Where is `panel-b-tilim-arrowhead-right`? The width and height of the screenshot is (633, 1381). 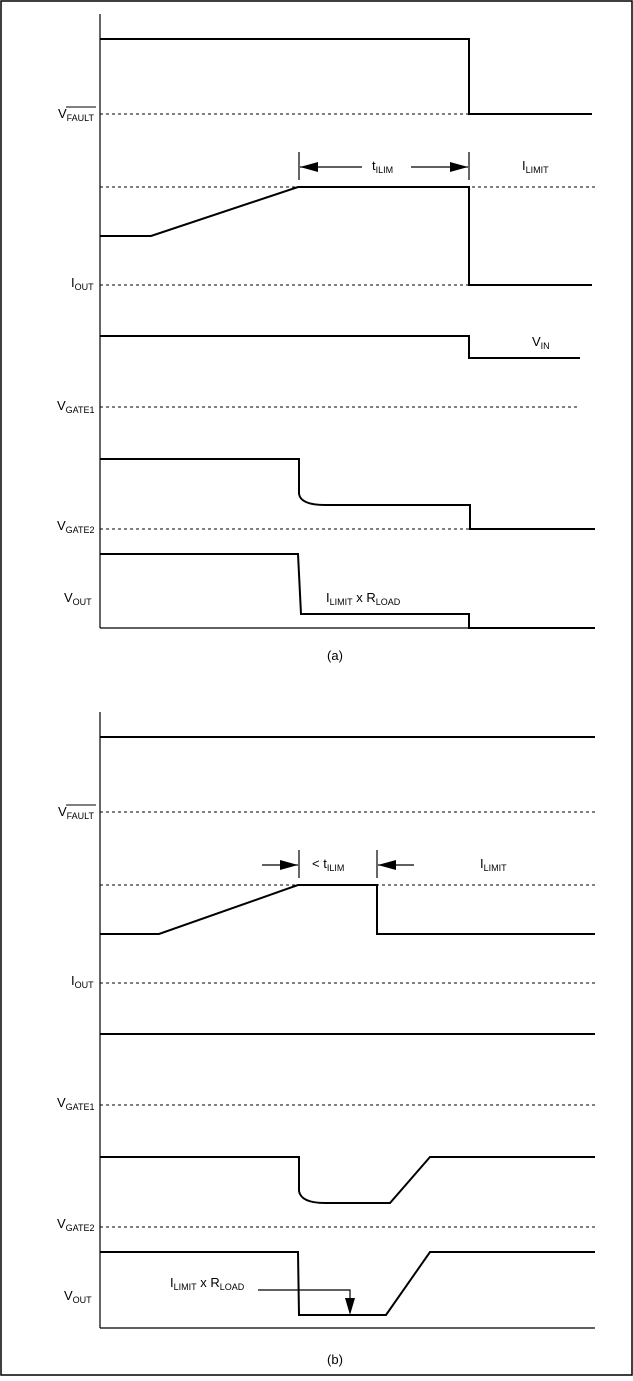 panel-b-tilim-arrowhead-right is located at coordinates (387, 865).